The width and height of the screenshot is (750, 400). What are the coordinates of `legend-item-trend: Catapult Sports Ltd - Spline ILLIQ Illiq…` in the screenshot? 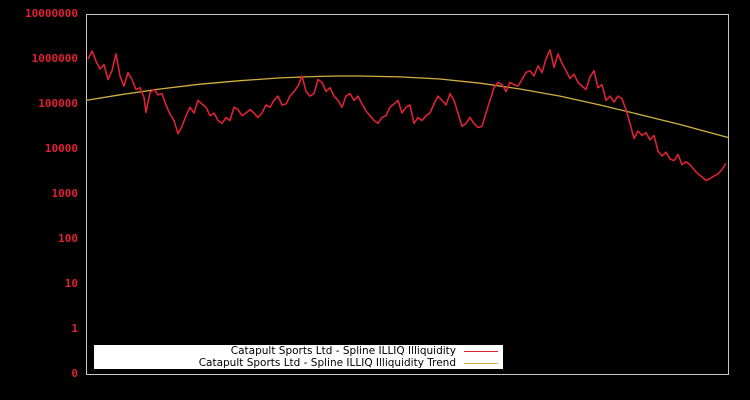 It's located at (351, 363).